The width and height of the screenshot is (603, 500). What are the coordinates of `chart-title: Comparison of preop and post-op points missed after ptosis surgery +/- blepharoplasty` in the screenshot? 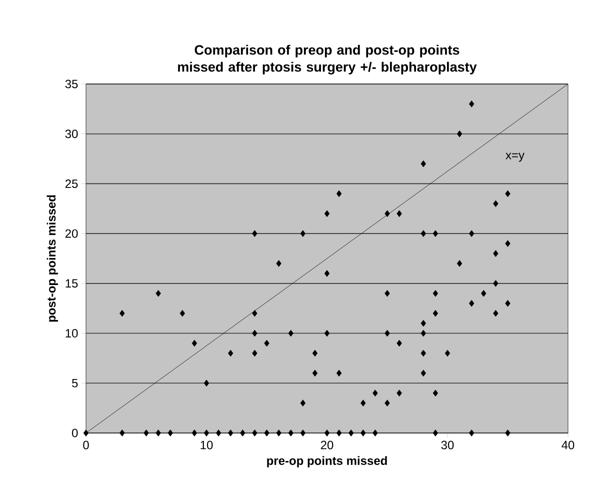 It's located at (327, 59).